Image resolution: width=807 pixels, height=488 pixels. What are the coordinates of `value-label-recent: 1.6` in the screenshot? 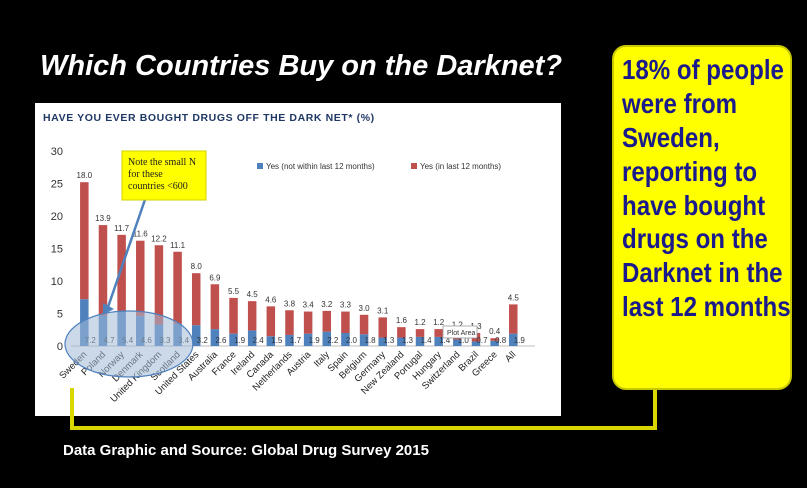 It's located at (402, 320).